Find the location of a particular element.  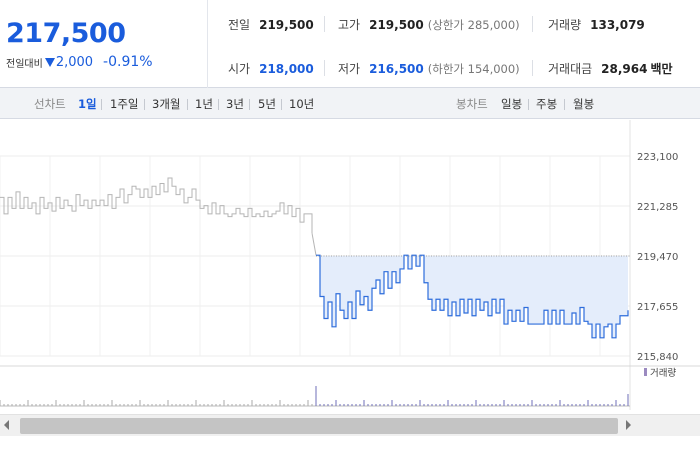

stat-note: (하한가 154,000) is located at coordinates (473, 69).